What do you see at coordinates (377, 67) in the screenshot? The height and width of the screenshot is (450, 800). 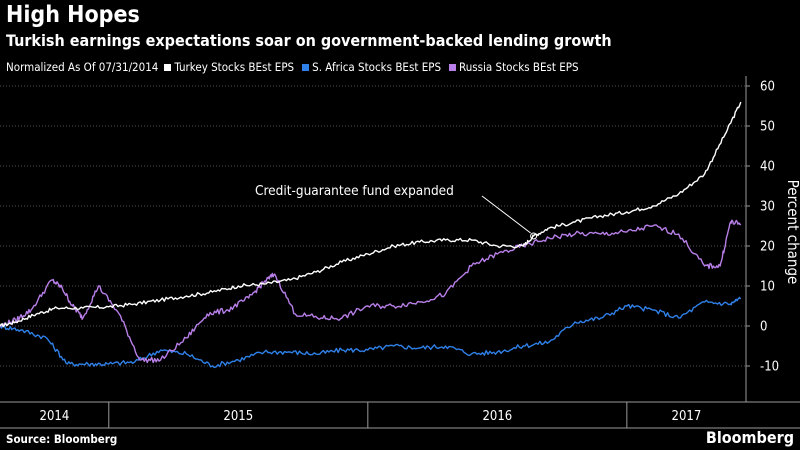 I see `legend-label-south-africa: S. Africa Stocks BEst EPS` at bounding box center [377, 67].